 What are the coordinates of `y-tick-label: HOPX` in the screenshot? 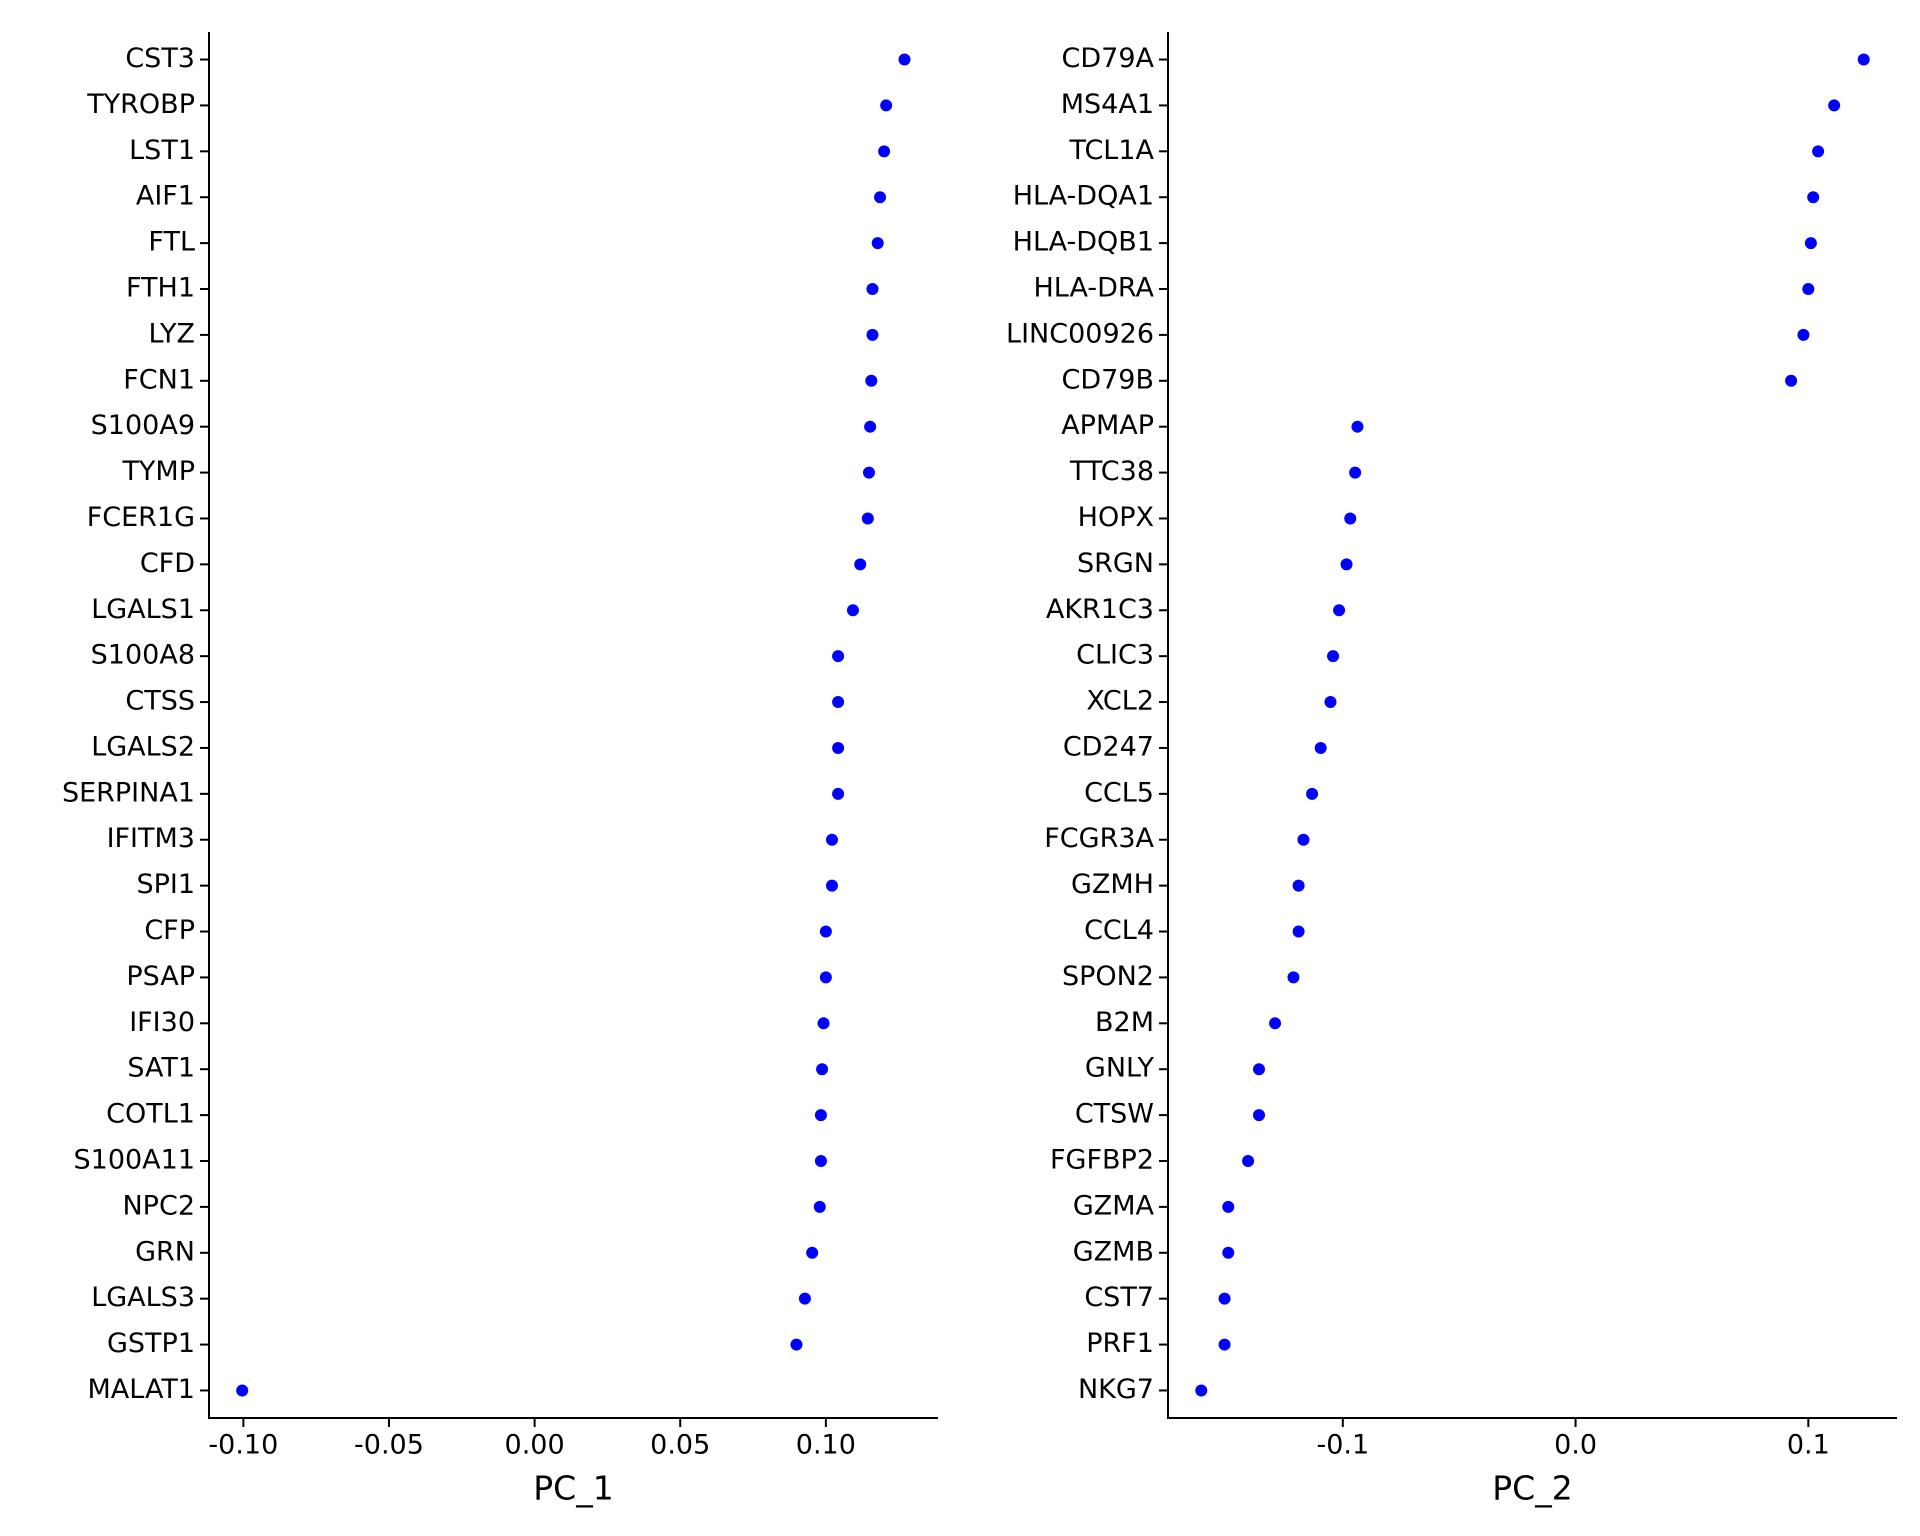 It's located at (1116, 517).